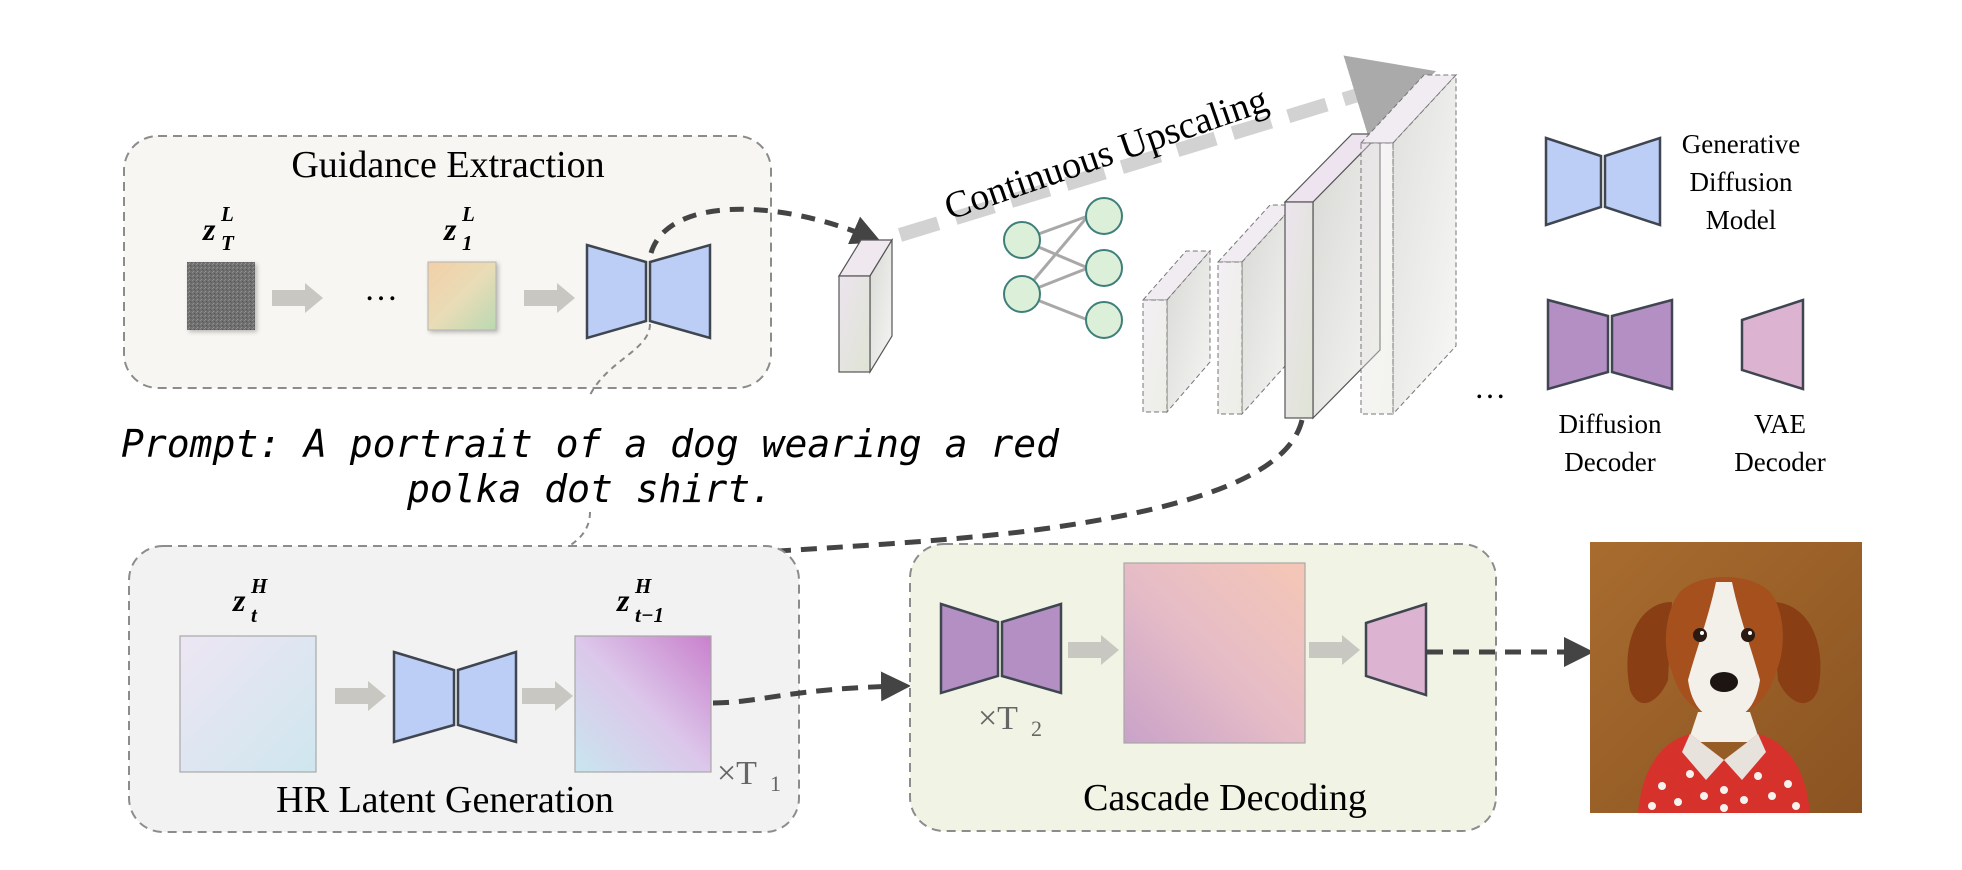 This screenshot has height=870, width=1962. What do you see at coordinates (445, 800) in the screenshot?
I see `hr-latent-generation-title: HR Latent Generation` at bounding box center [445, 800].